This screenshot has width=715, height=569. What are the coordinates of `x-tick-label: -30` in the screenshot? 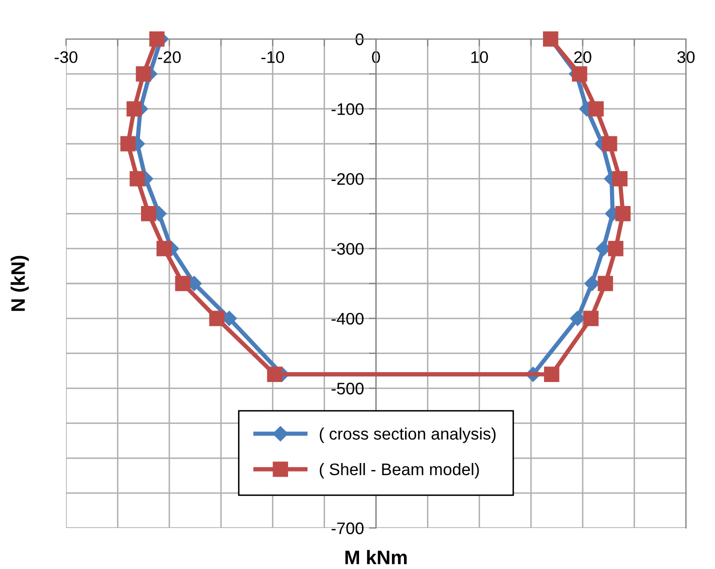 It's located at (66, 57).